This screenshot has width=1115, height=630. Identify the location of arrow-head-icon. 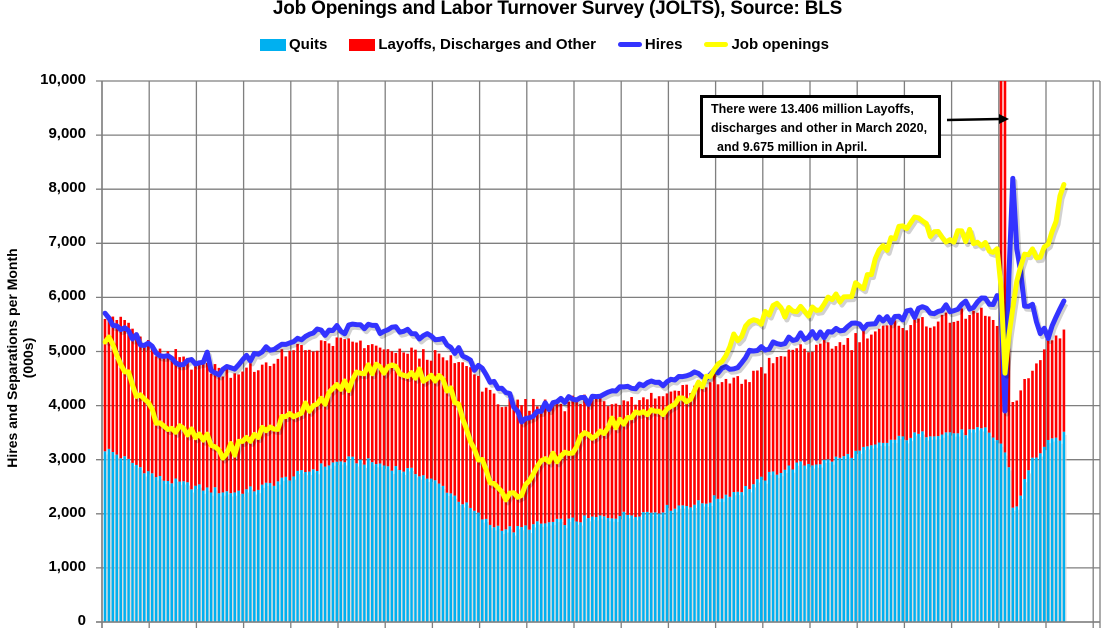
(1004, 119).